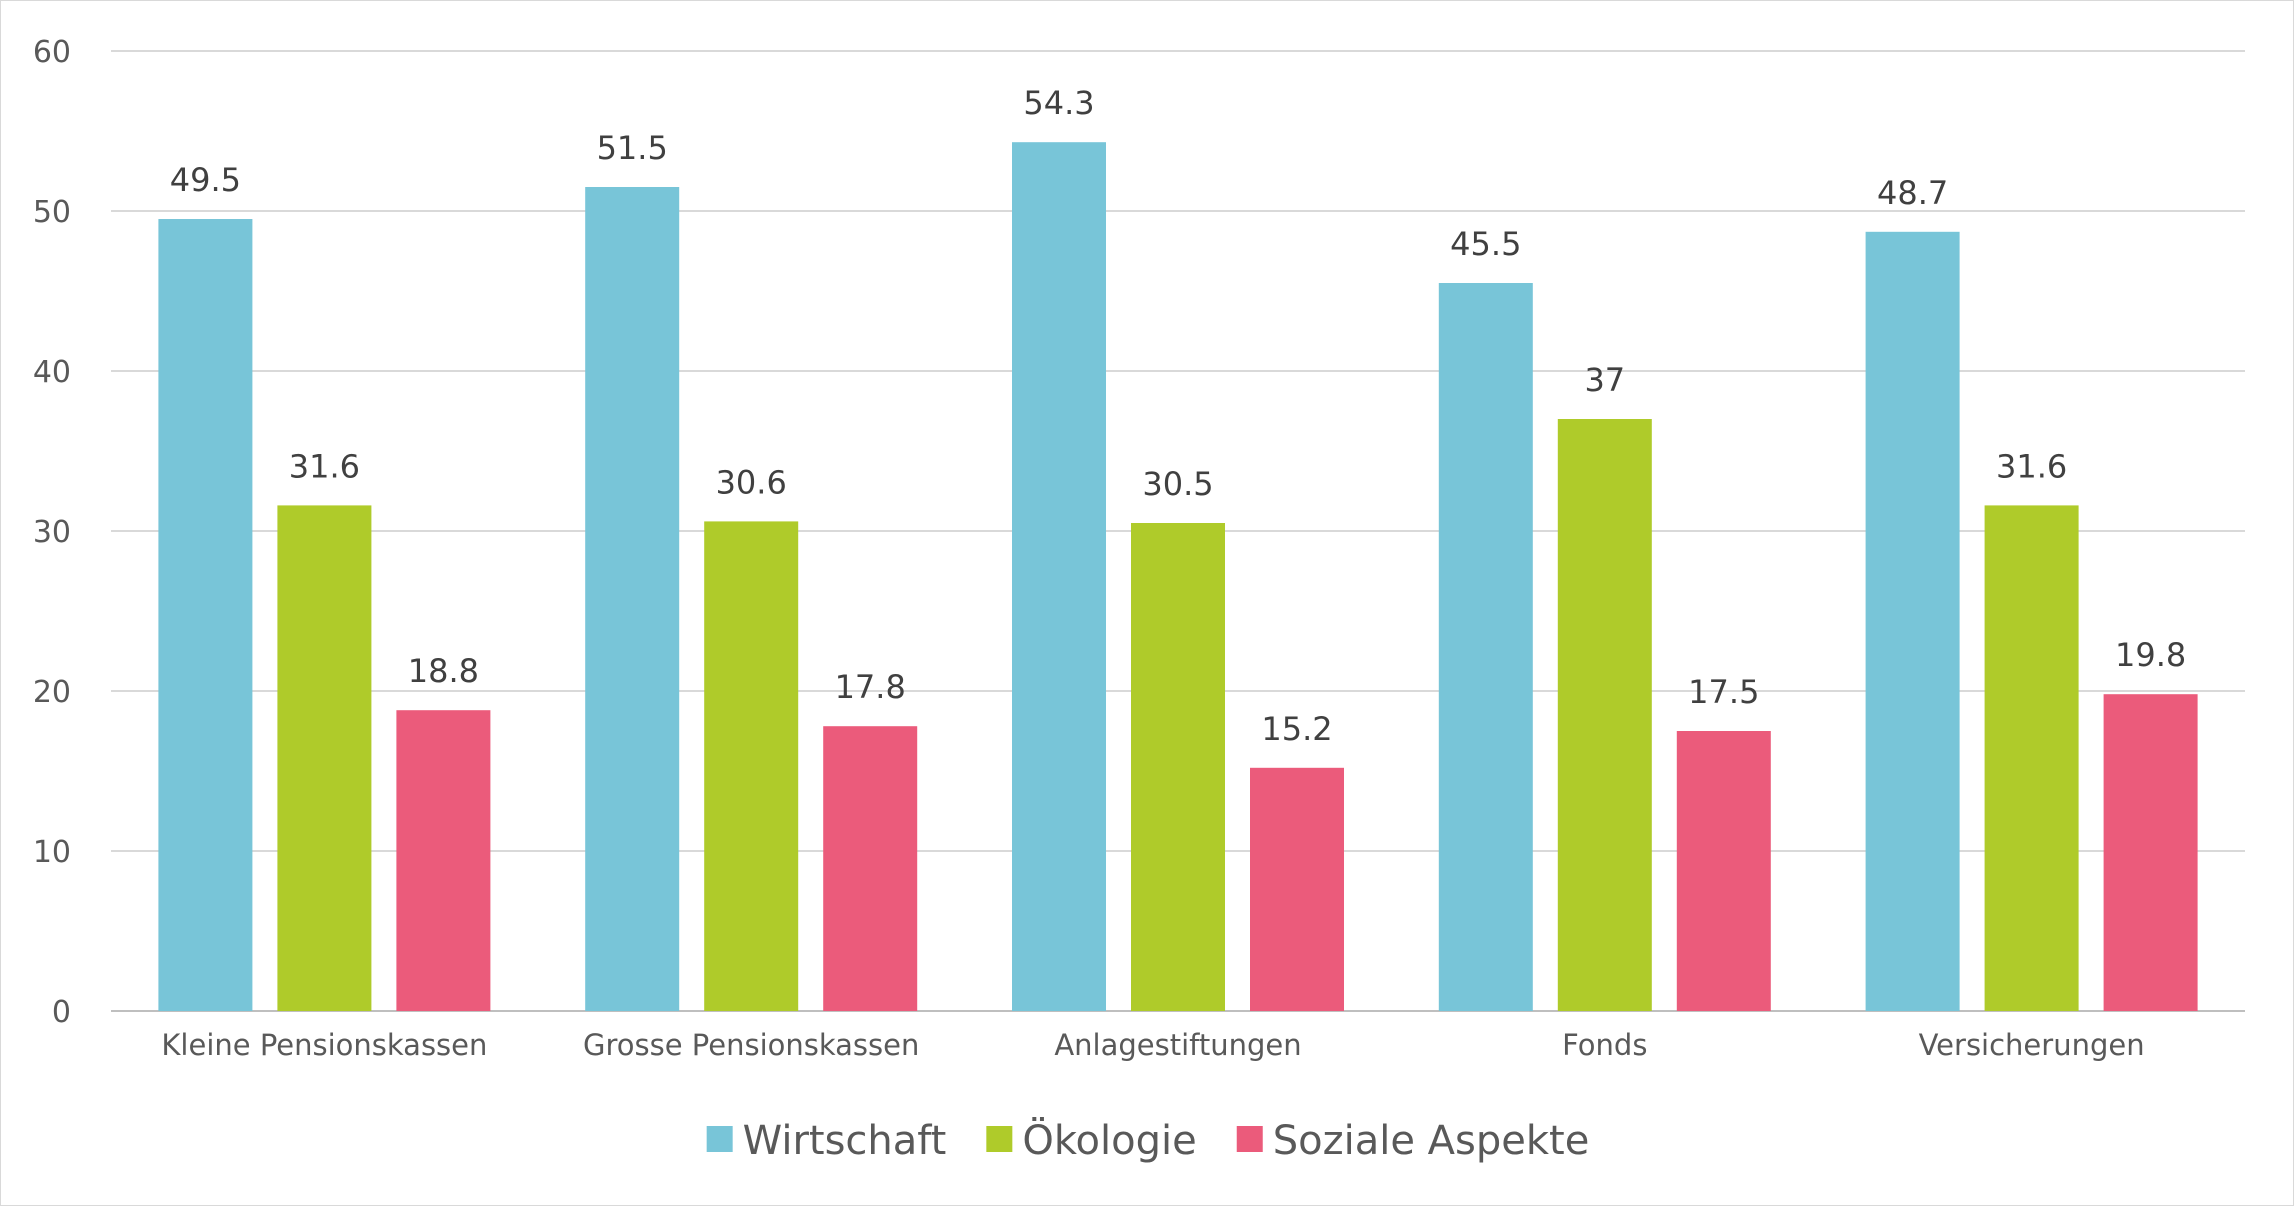 Image resolution: width=2296 pixels, height=1208 pixels. Describe the element at coordinates (1604, 1045) in the screenshot. I see `x-tick-label: Fonds` at that location.